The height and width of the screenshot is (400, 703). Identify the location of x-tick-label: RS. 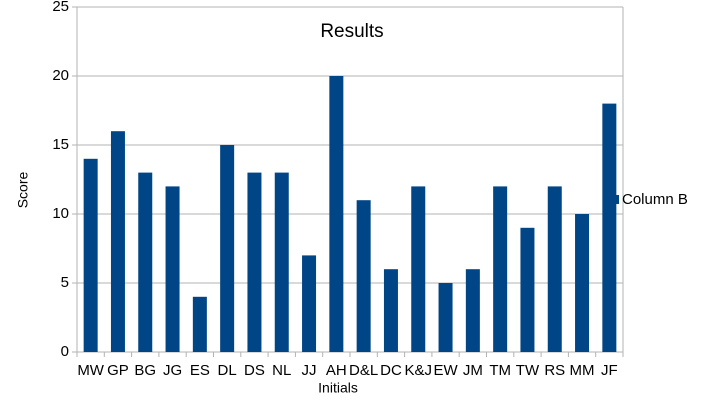
(554, 370).